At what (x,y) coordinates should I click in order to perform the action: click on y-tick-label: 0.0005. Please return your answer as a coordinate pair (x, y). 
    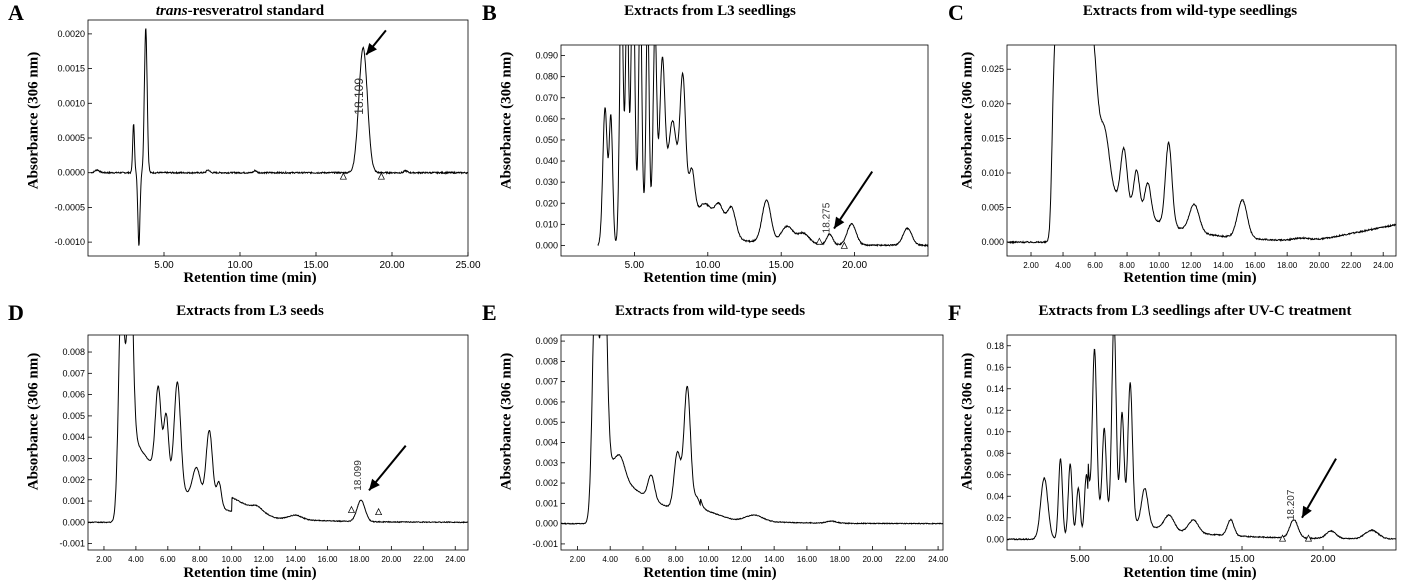
    Looking at the image, I should click on (71, 138).